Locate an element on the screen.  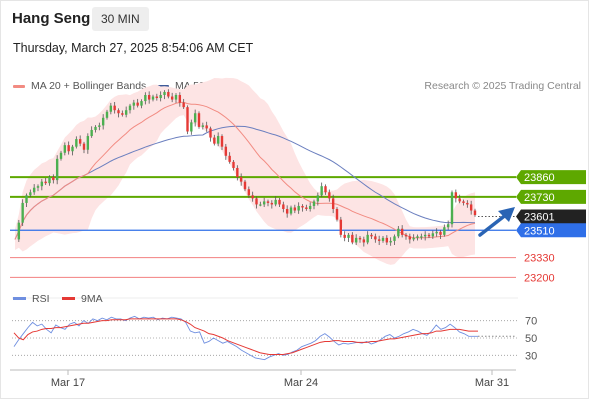
legend-ma20: MA 20 + Bollinger Bands is located at coordinates (79, 86).